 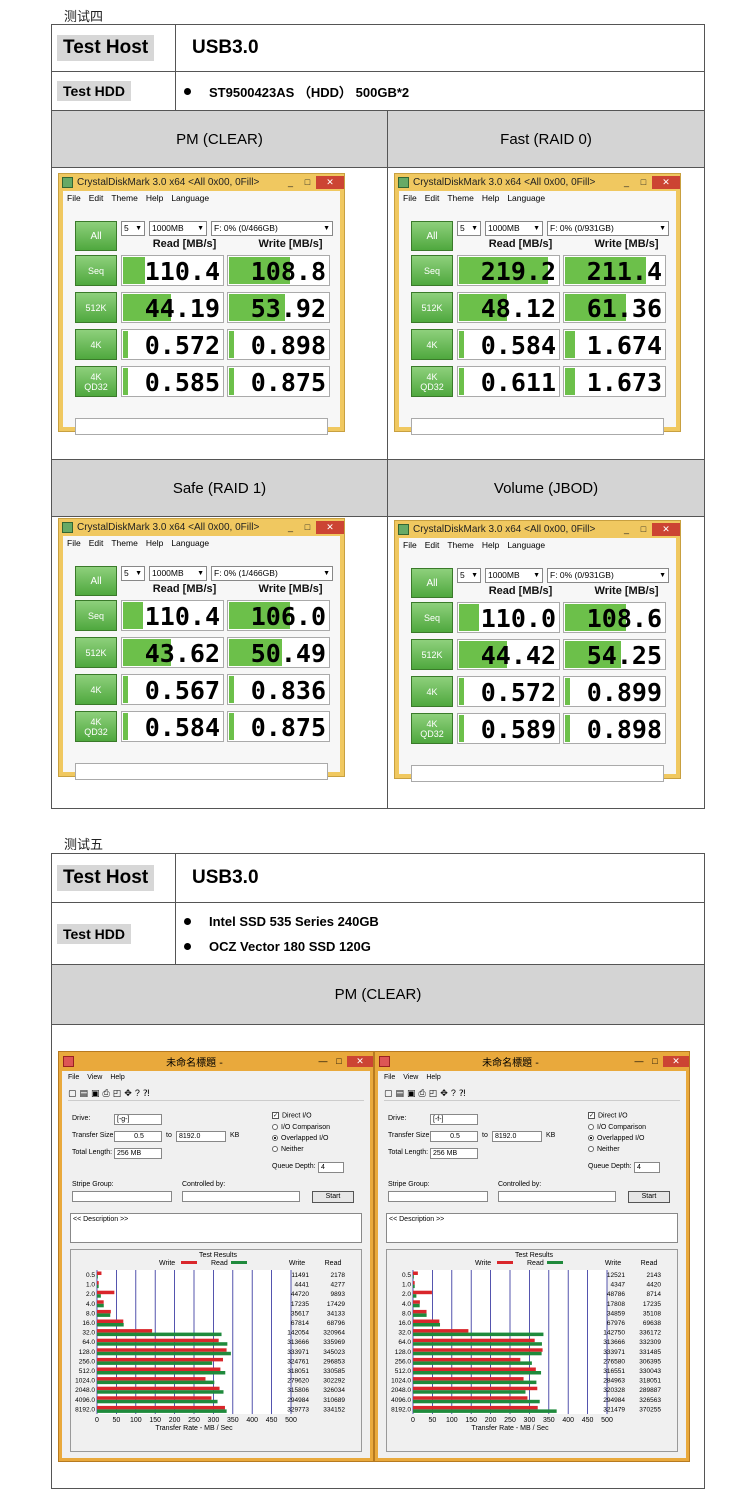 What do you see at coordinates (74, 1093) in the screenshot?
I see `new-icon: ▢` at bounding box center [74, 1093].